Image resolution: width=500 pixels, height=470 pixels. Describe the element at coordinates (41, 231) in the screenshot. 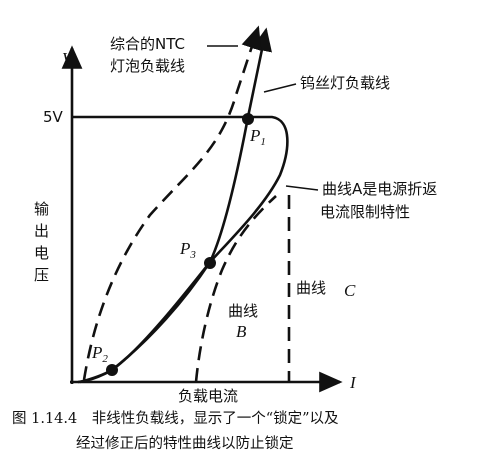

I see `y-title: 出` at that location.